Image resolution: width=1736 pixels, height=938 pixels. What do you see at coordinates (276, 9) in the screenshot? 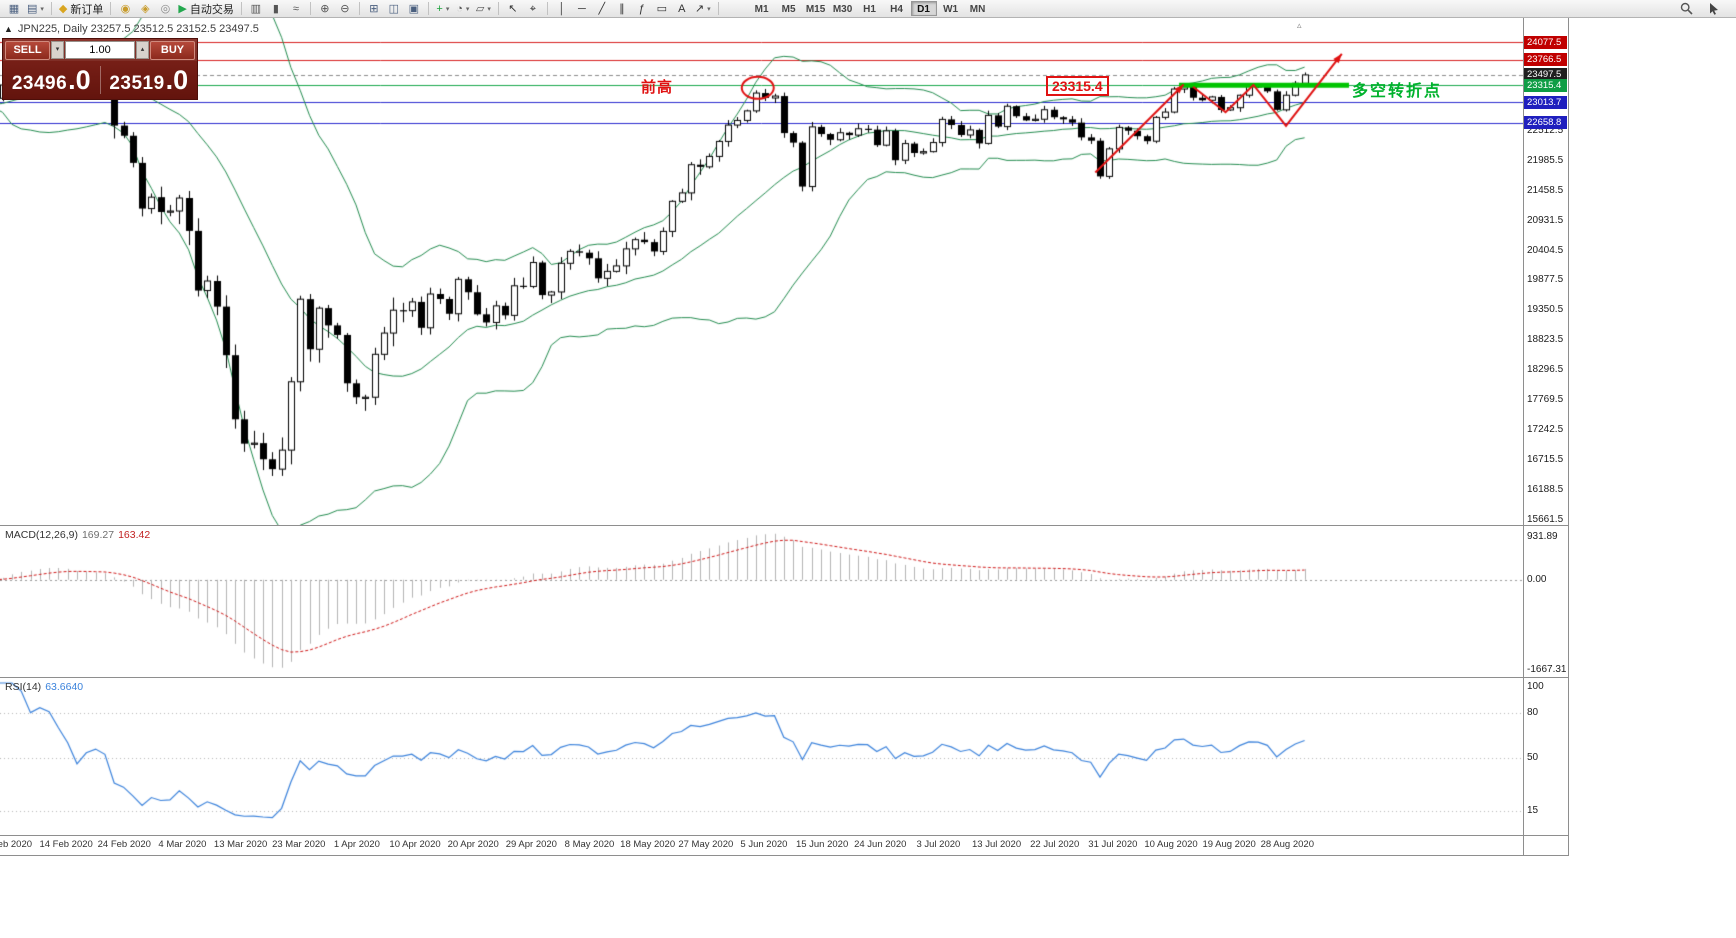
I see `candlestick-chart-icon: ▮` at bounding box center [276, 9].